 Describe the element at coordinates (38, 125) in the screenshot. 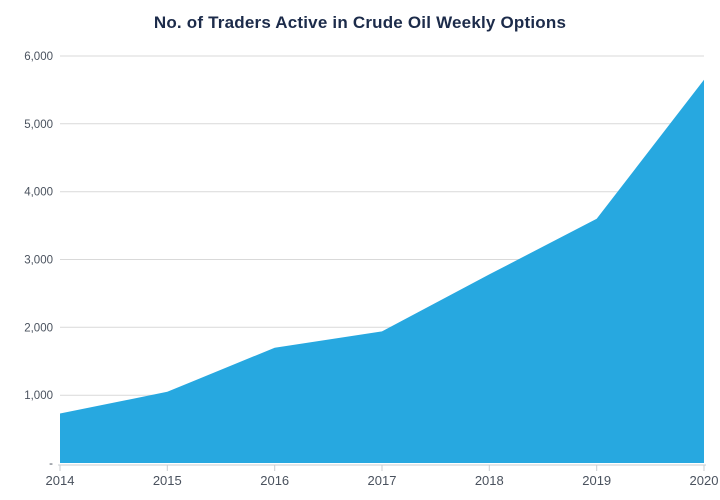

I see `y-axis-label: 5,000` at that location.